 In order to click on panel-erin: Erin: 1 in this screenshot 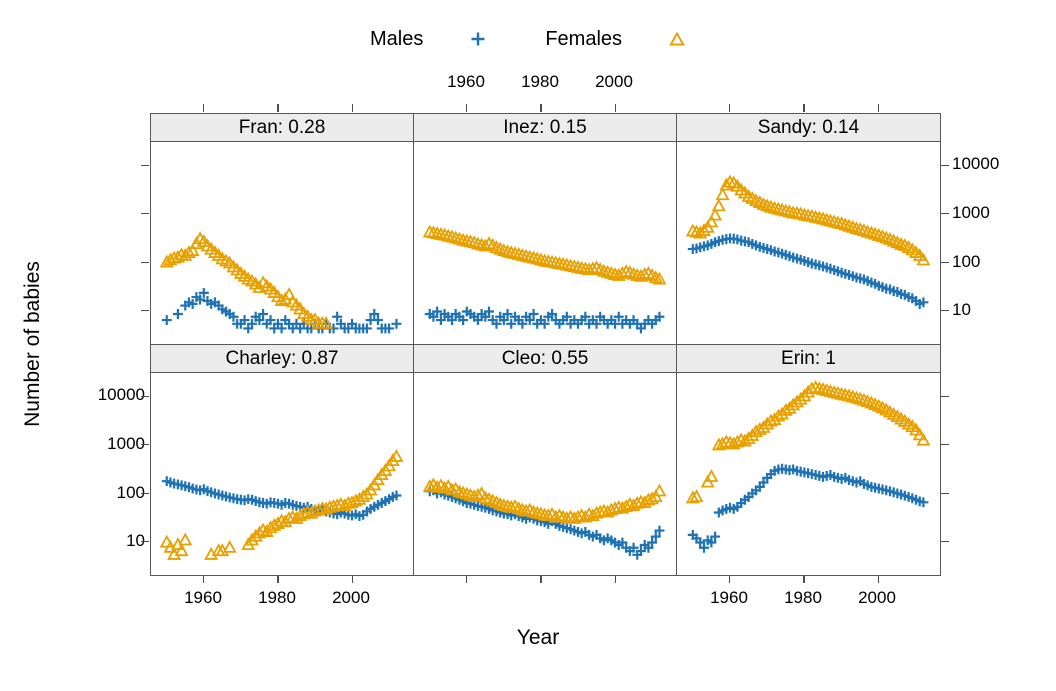, I will do `click(808, 460)`.